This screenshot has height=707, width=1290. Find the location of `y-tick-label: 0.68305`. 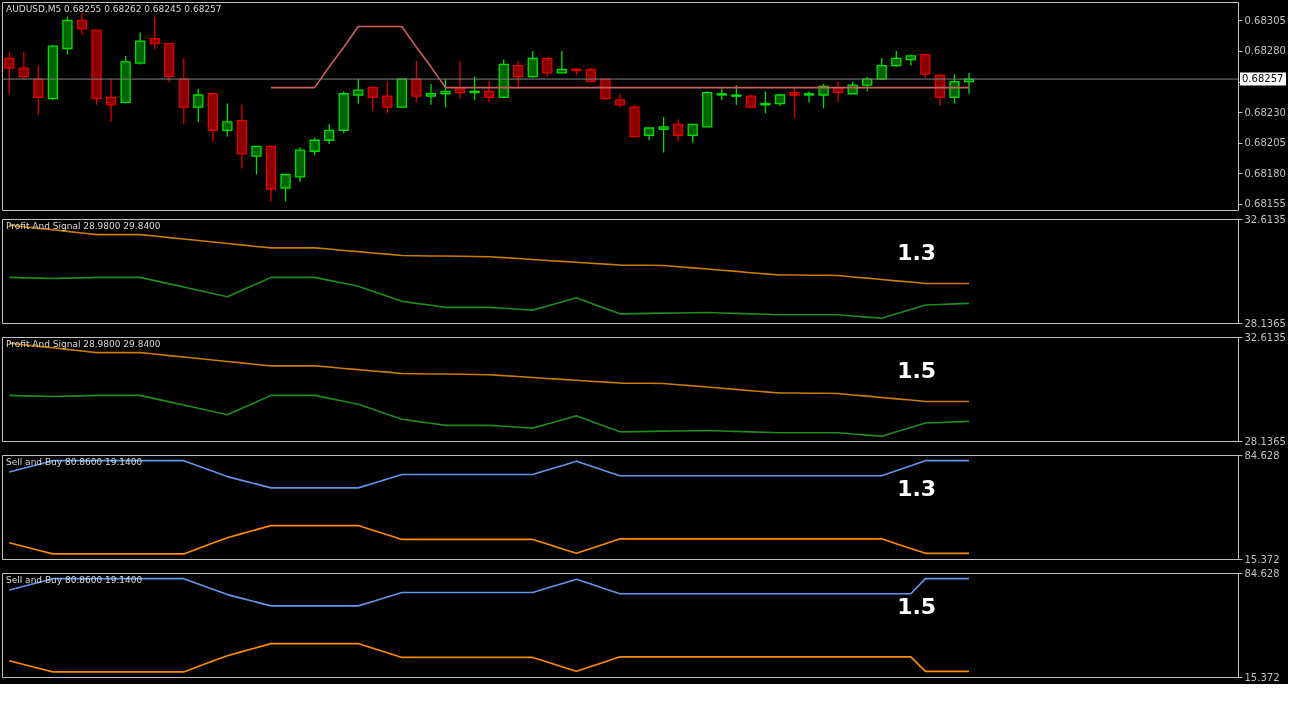

y-tick-label: 0.68305 is located at coordinates (1265, 20).